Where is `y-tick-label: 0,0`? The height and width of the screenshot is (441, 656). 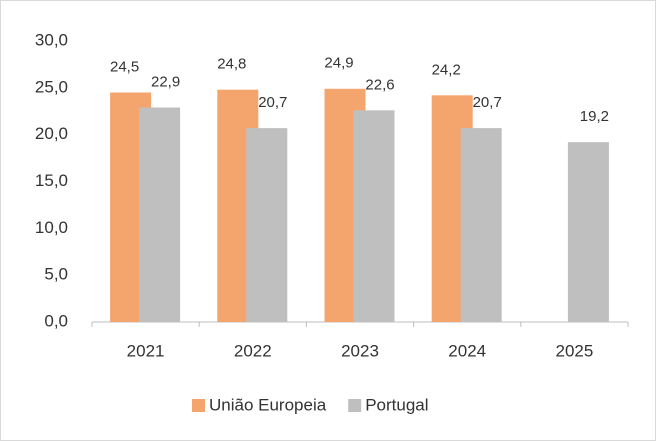 y-tick-label: 0,0 is located at coordinates (56, 320).